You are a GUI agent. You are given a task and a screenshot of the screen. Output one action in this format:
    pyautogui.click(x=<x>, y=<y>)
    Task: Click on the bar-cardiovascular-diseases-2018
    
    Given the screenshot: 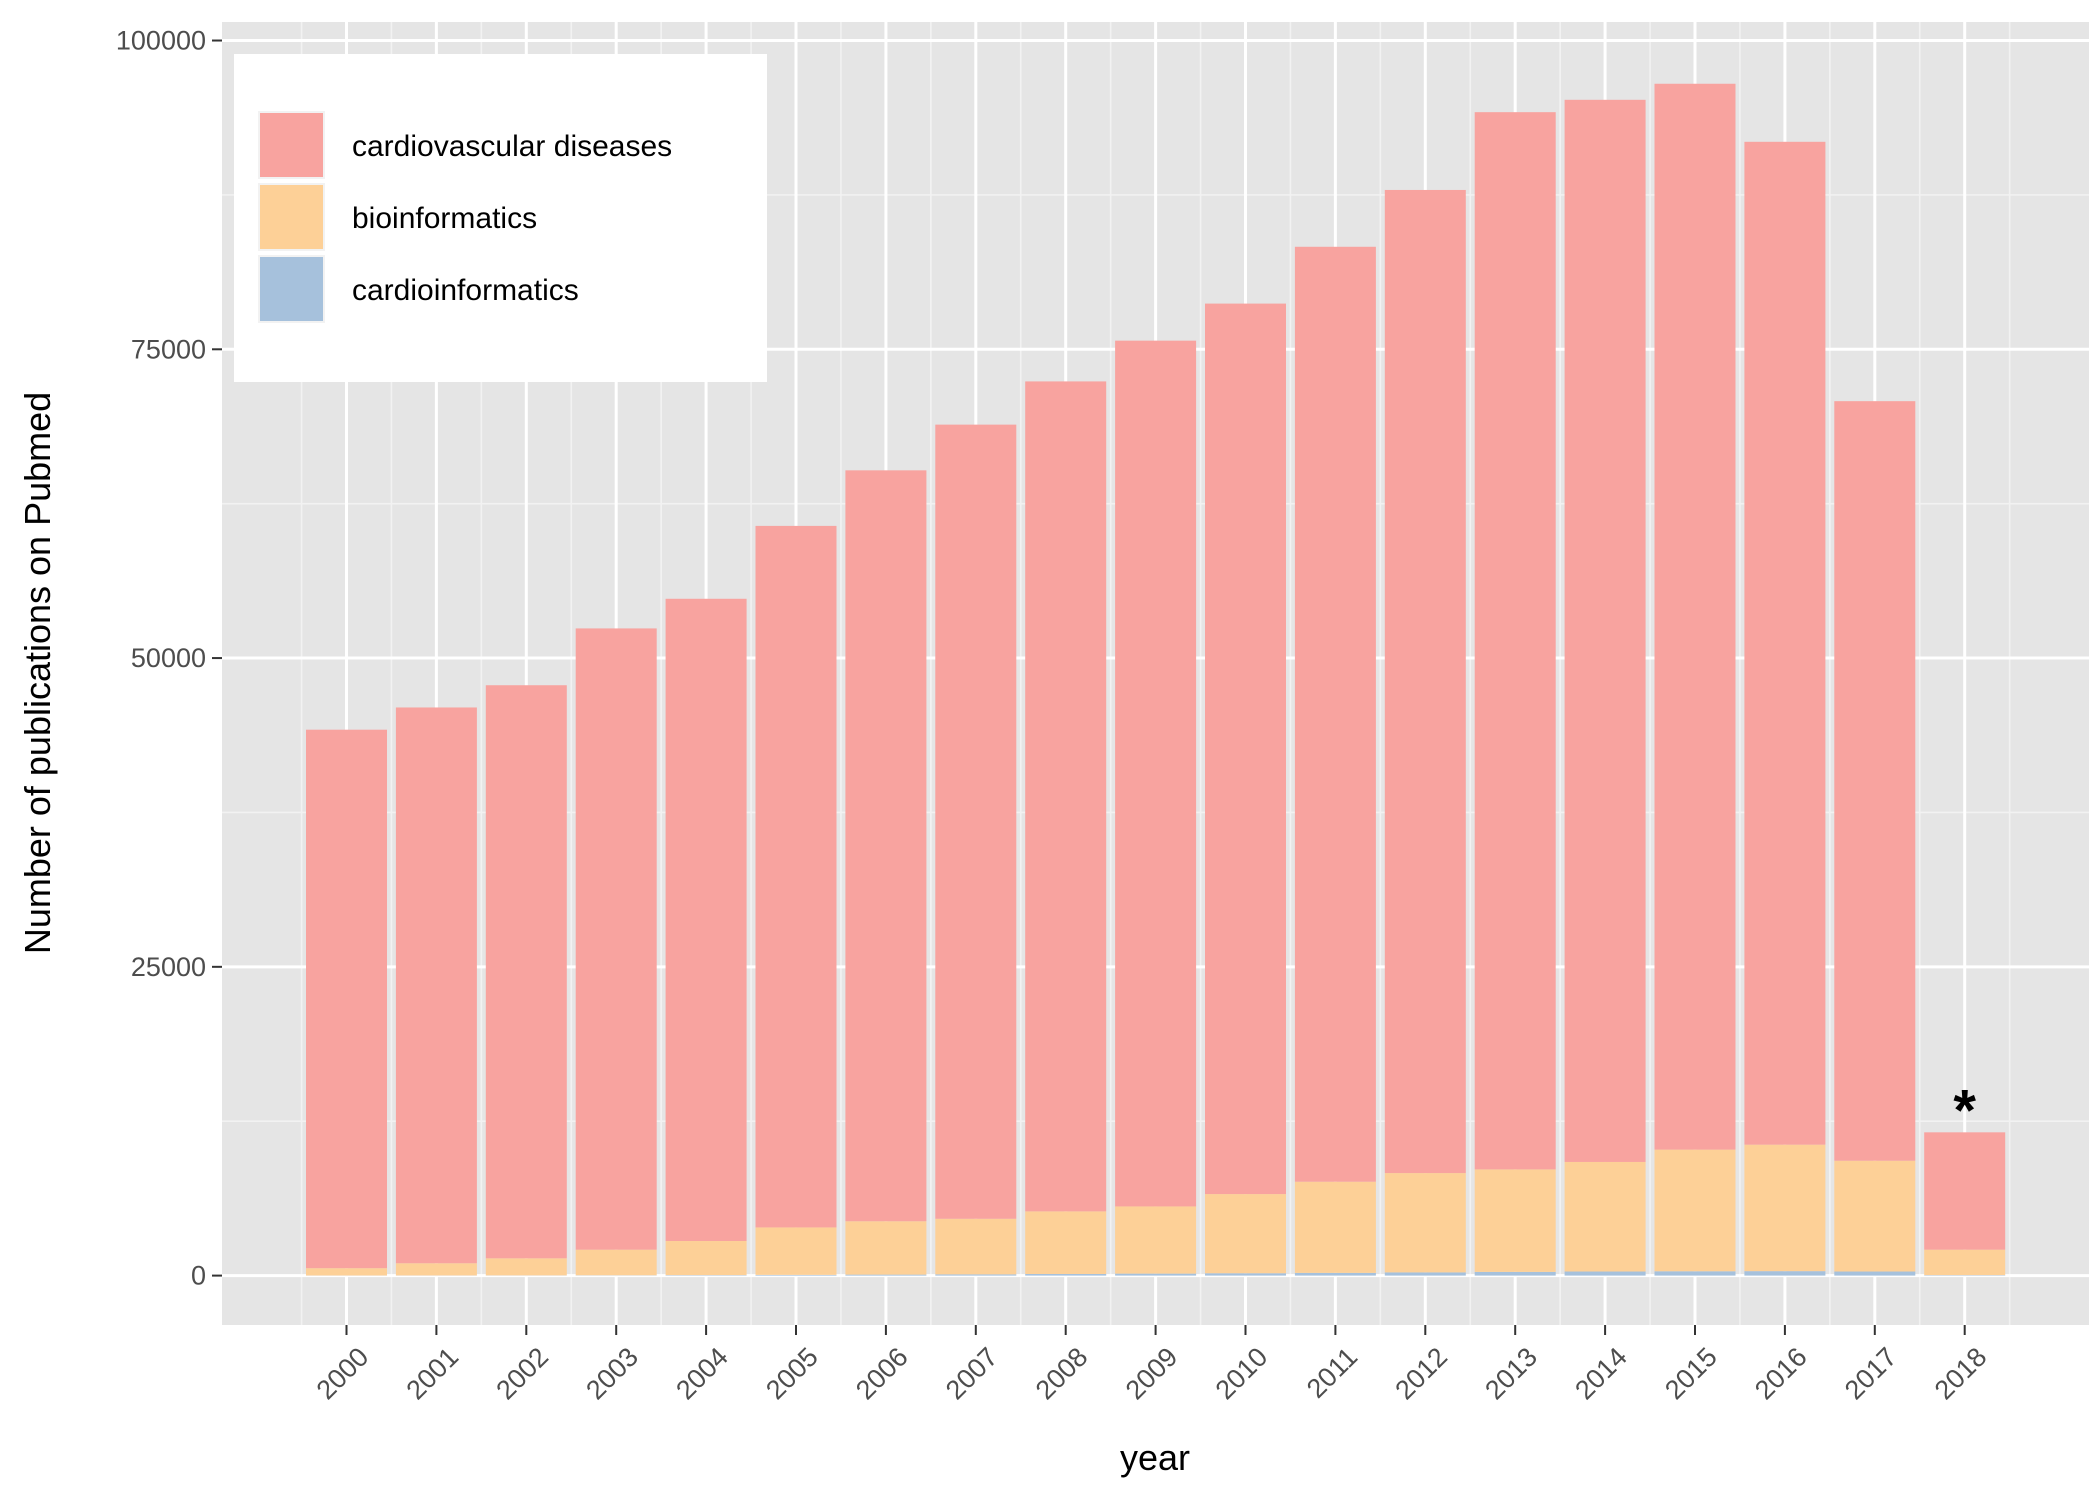 What is the action you would take?
    pyautogui.click(x=1965, y=1191)
    